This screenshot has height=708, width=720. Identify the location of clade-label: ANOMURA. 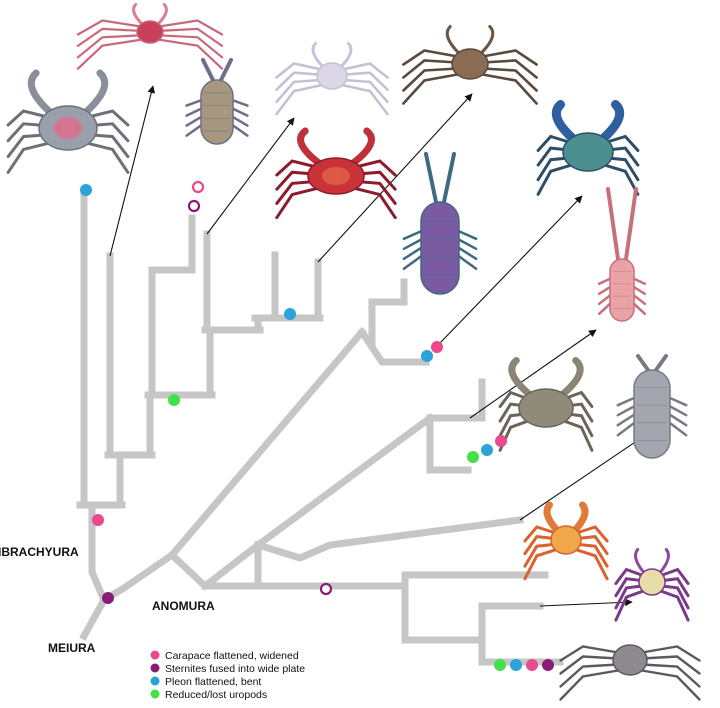
(183, 606).